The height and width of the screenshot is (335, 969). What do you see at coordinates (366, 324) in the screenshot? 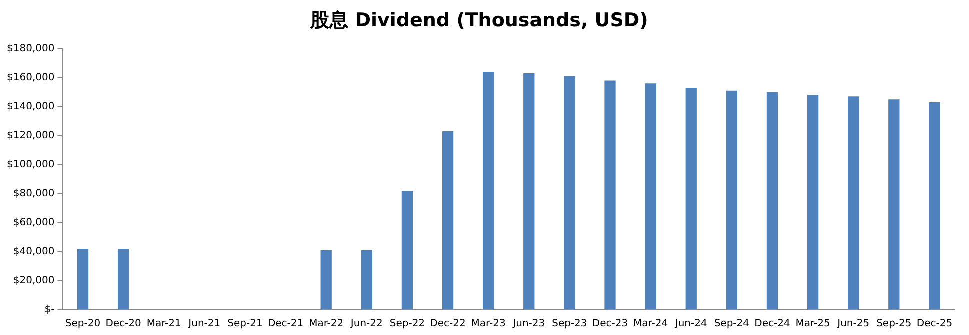
I see `x-tick-label: Jun-22` at bounding box center [366, 324].